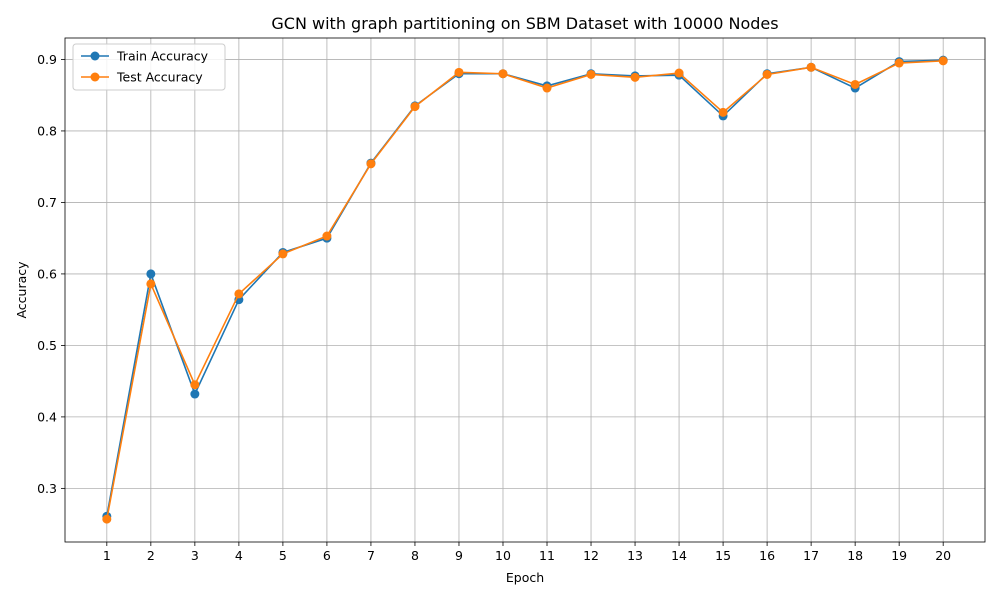 This screenshot has width=1000, height=600. I want to click on legend-entry: Train Accuracy, so click(145, 56).